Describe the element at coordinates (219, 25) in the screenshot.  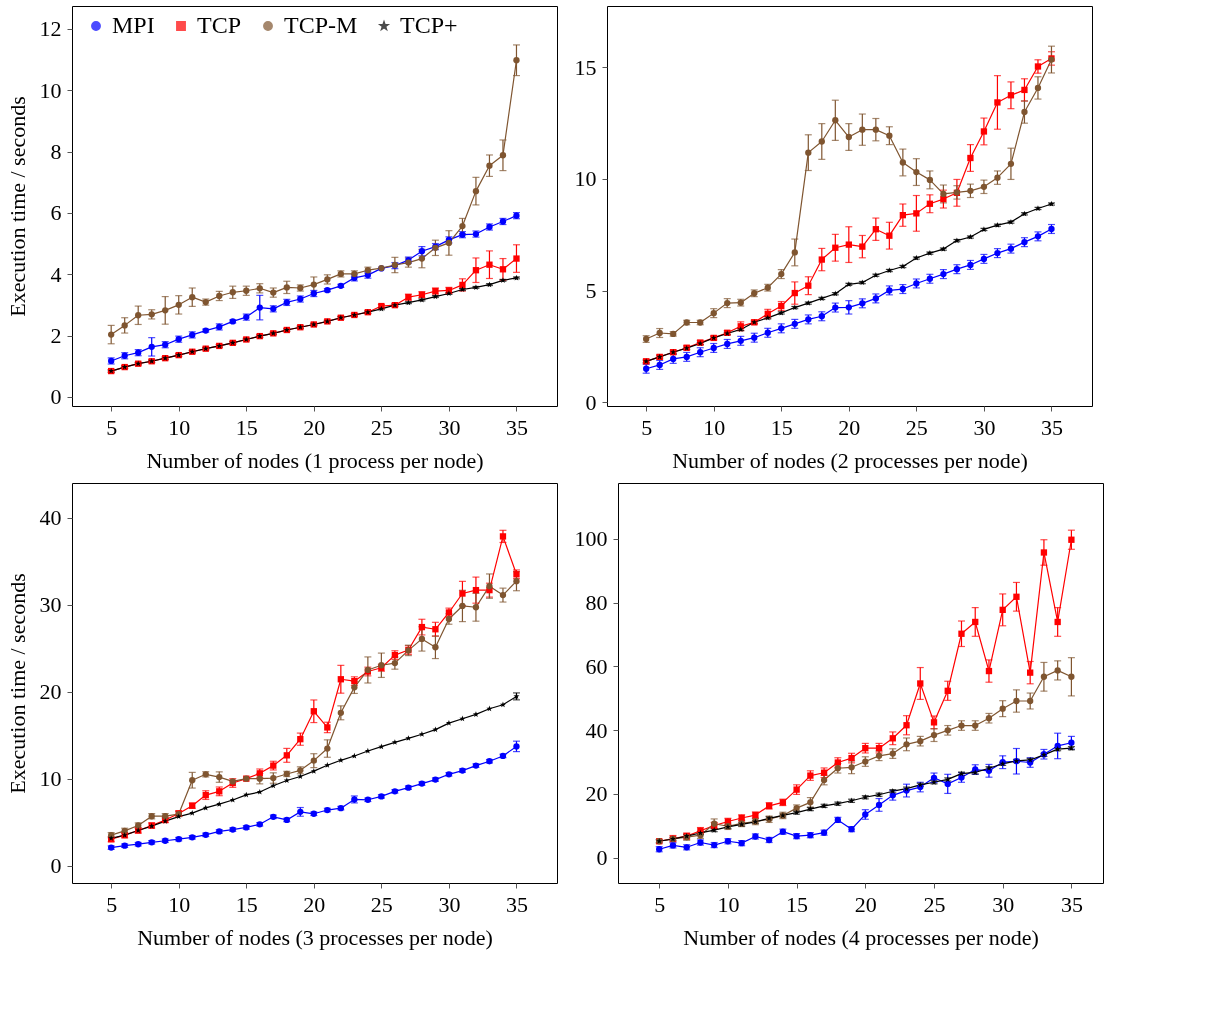
I see `legend-label: TCP` at that location.